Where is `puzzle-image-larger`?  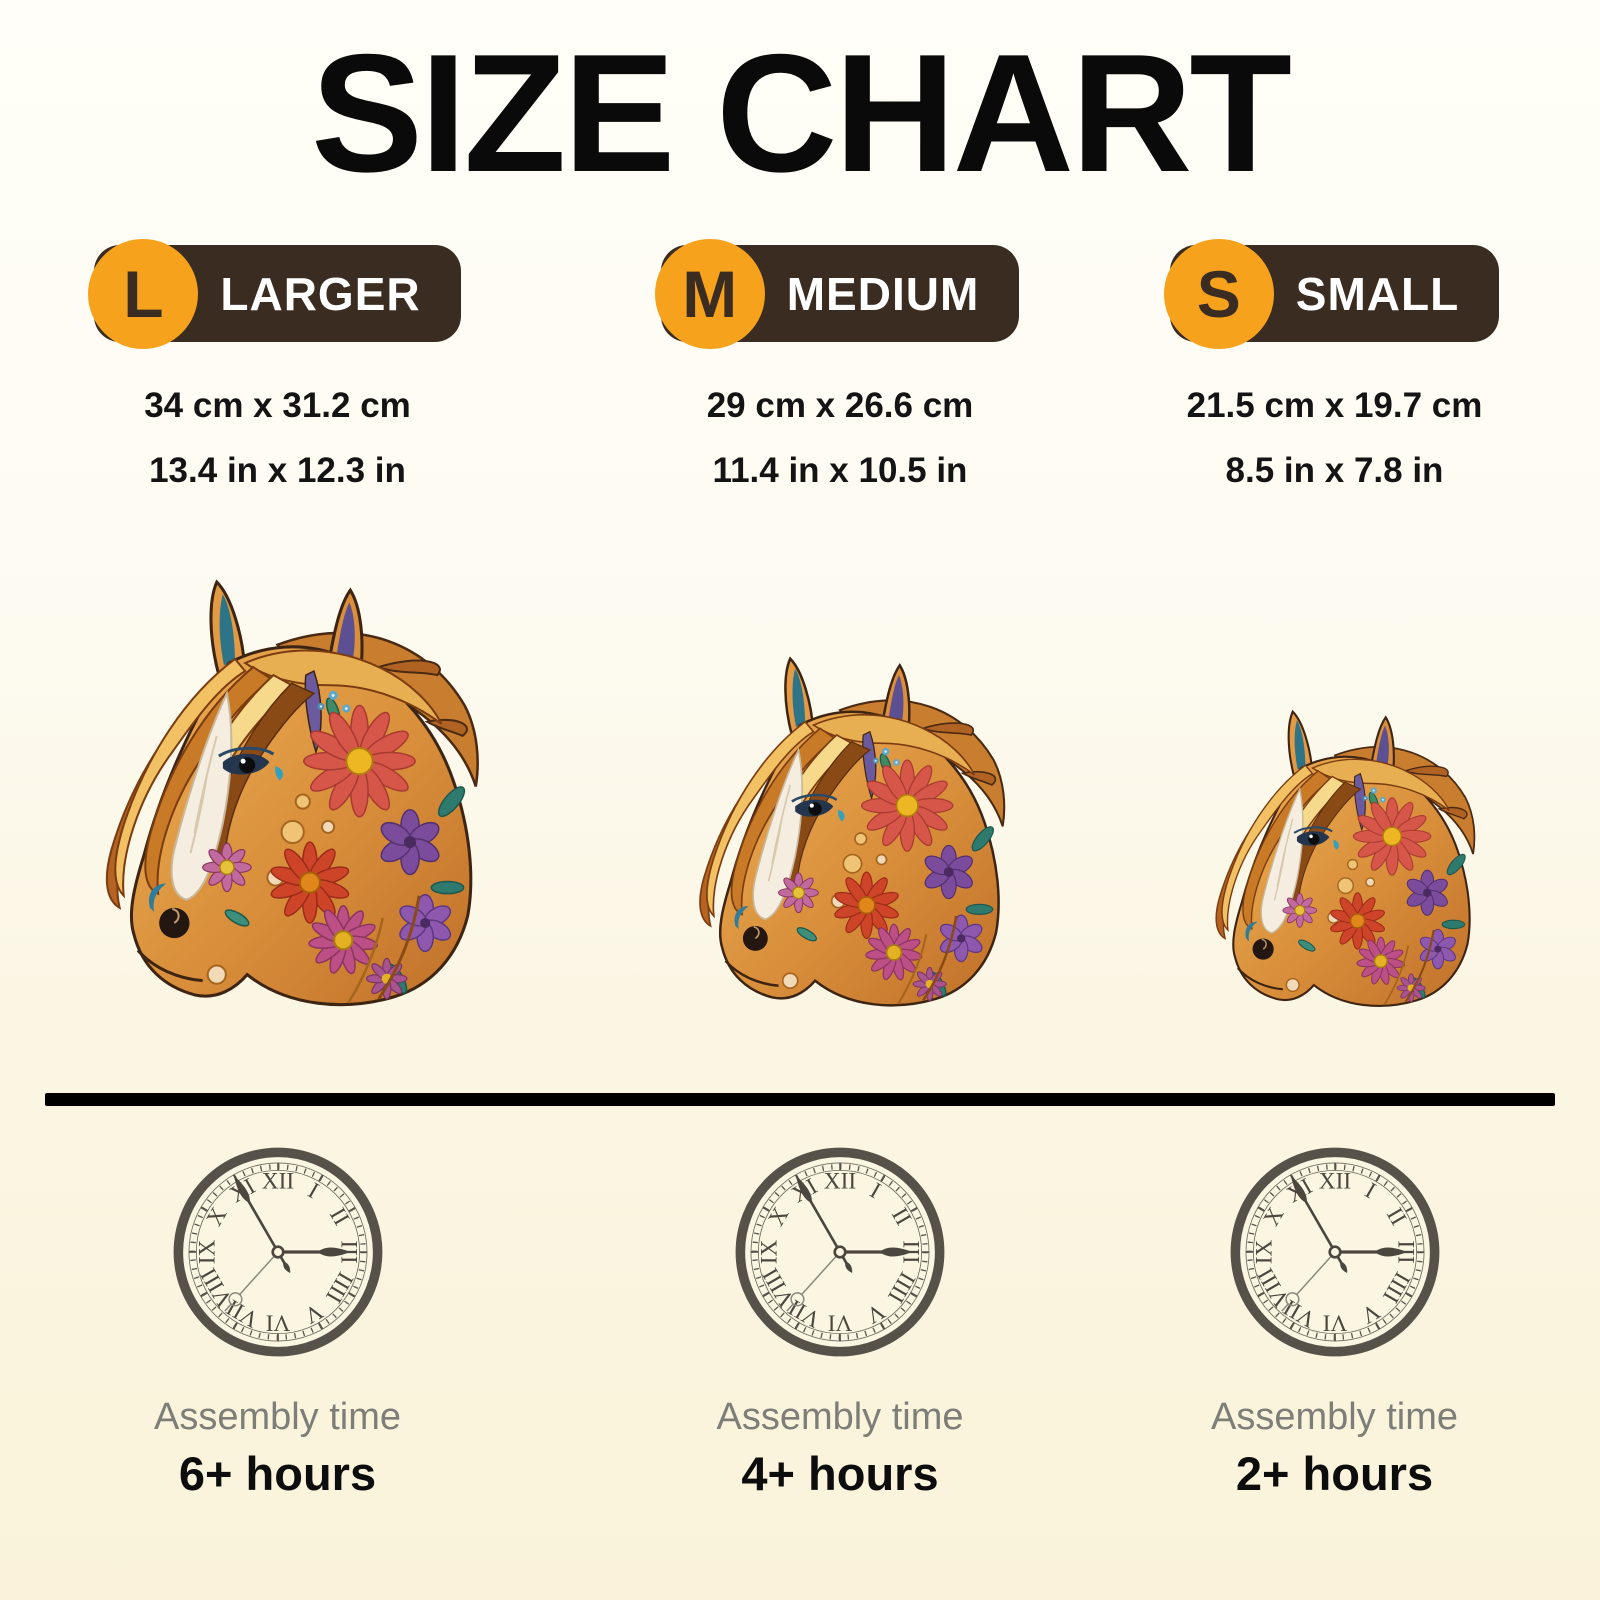
puzzle-image-larger is located at coordinates (277, 791).